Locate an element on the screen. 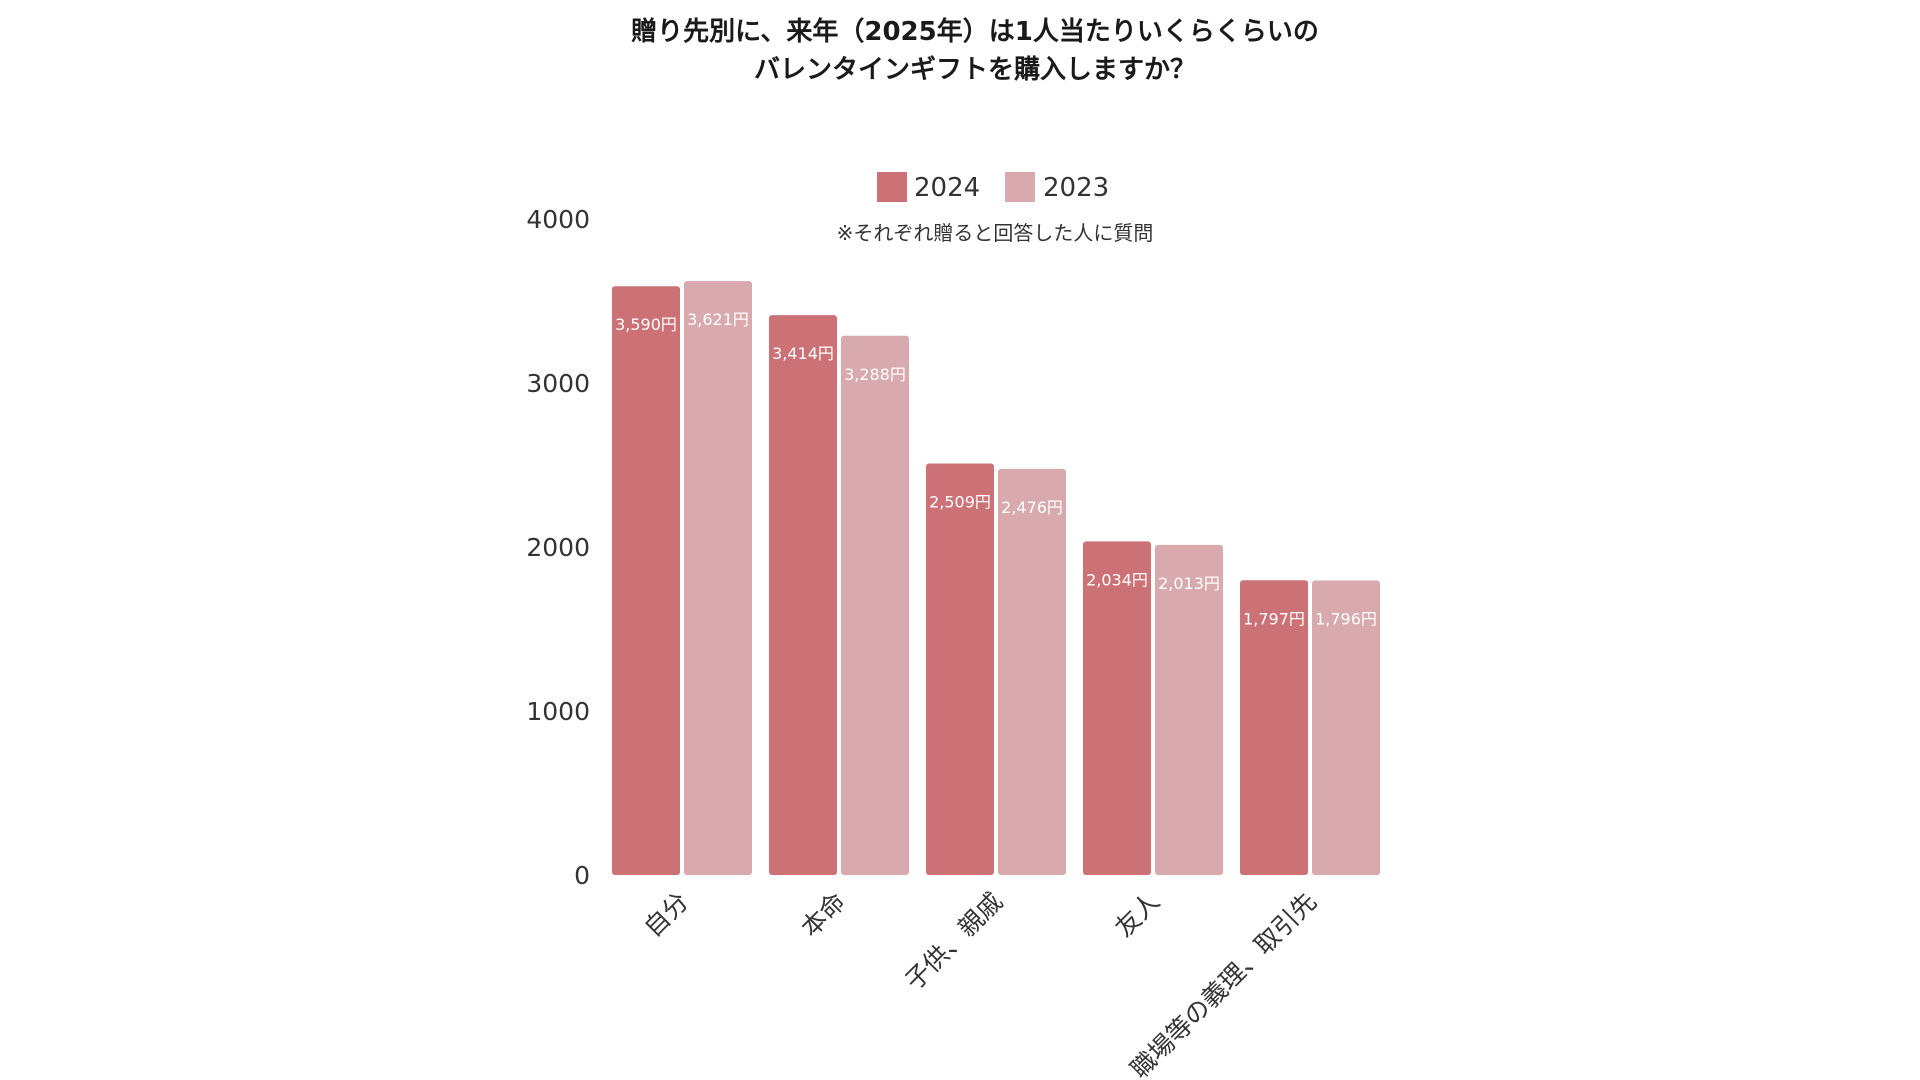 The height and width of the screenshot is (1080, 1920). legend-label-2024: 2024 is located at coordinates (947, 188).